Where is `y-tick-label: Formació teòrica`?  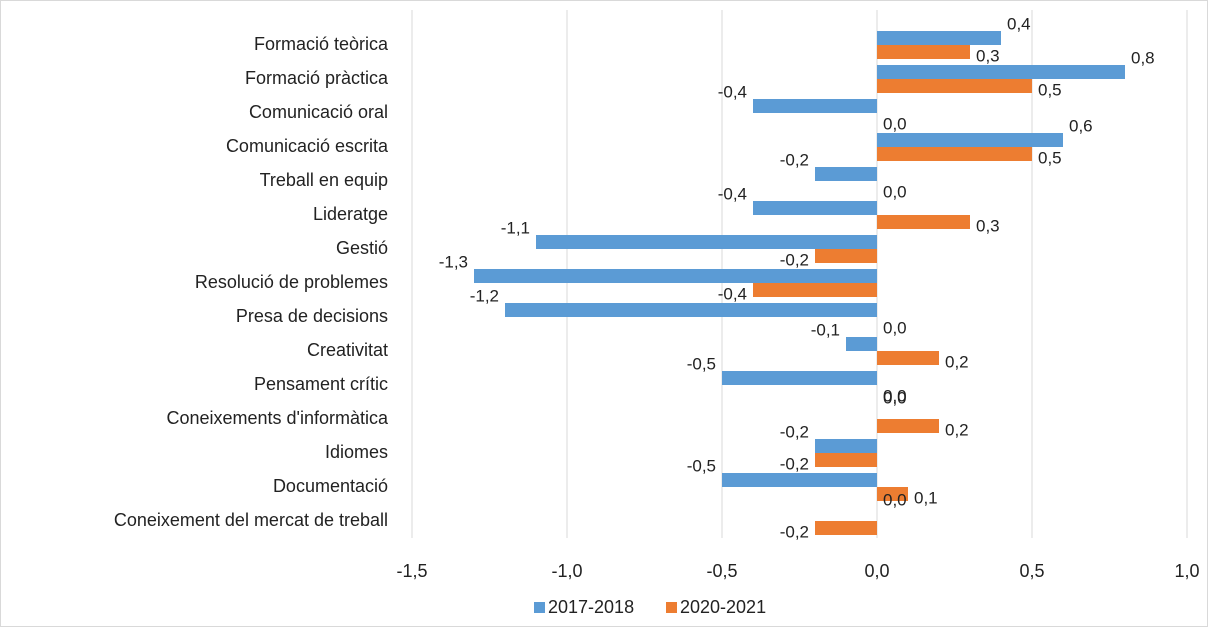
y-tick-label: Formació teòrica is located at coordinates (321, 44).